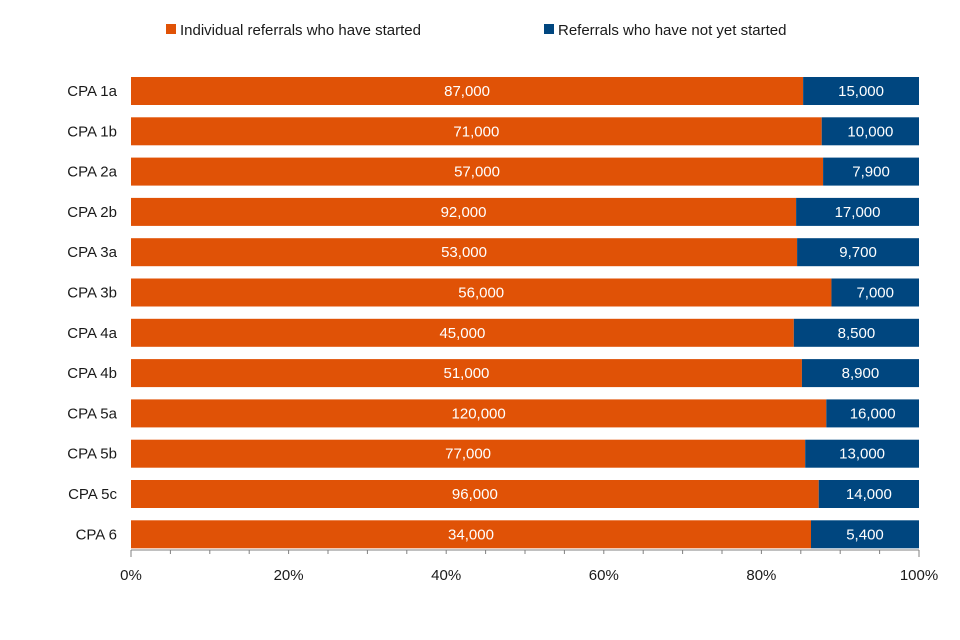 Image resolution: width=960 pixels, height=640 pixels. I want to click on data-label: 71,000, so click(476, 131).